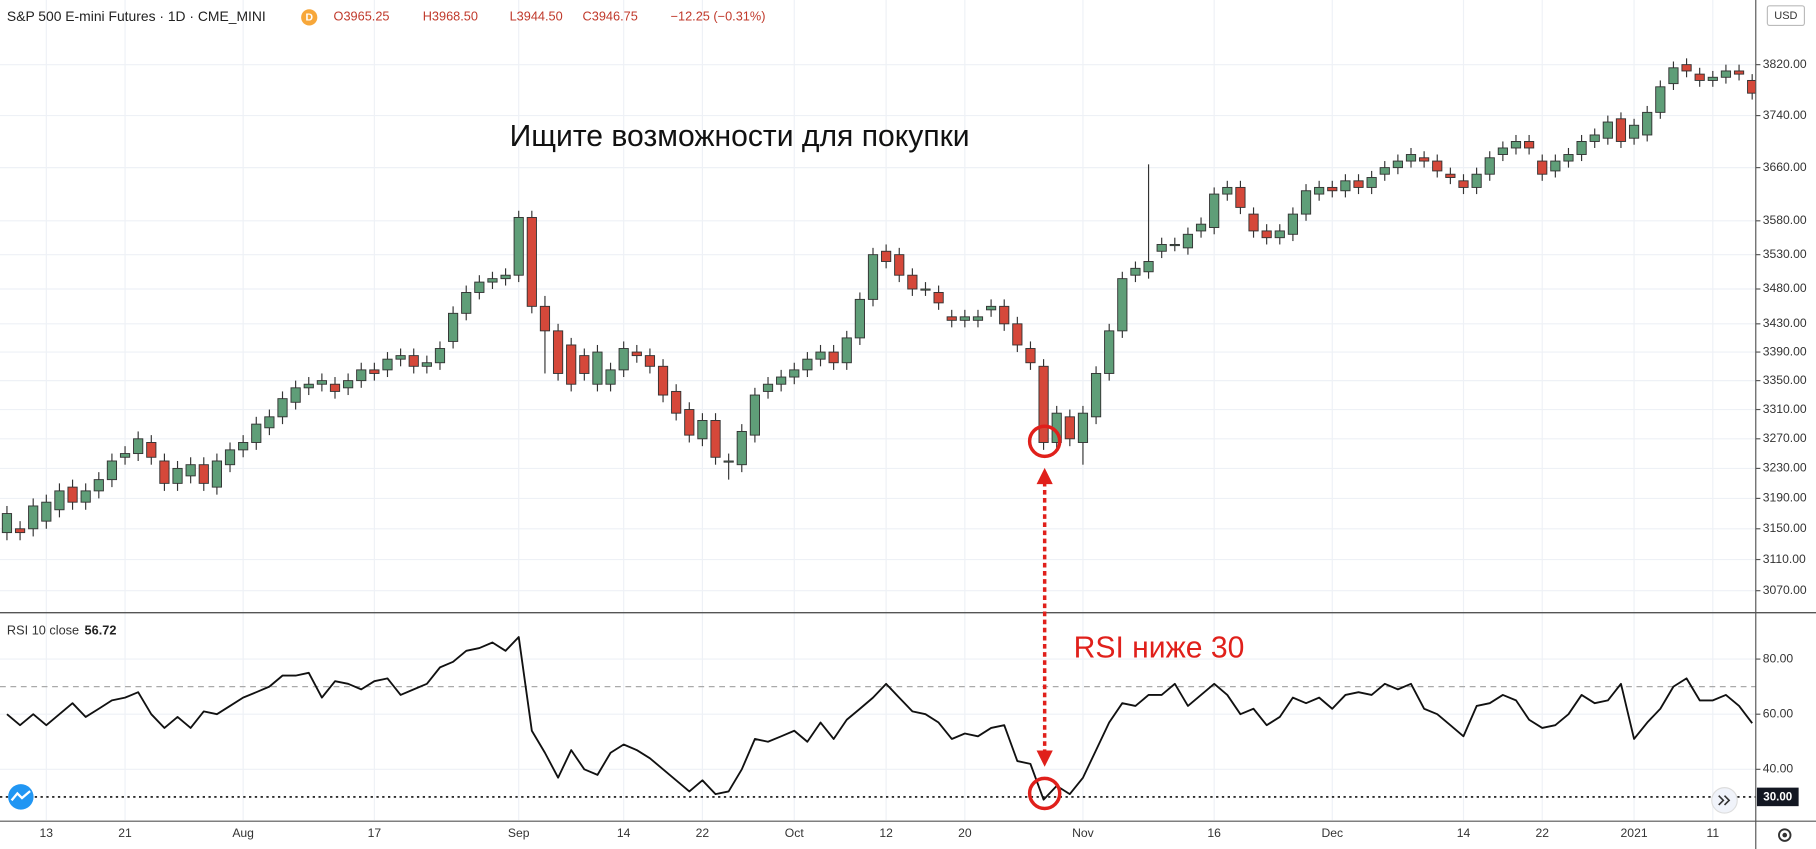 The width and height of the screenshot is (1816, 849). What do you see at coordinates (375, 833) in the screenshot?
I see `x-tick-label: 17` at bounding box center [375, 833].